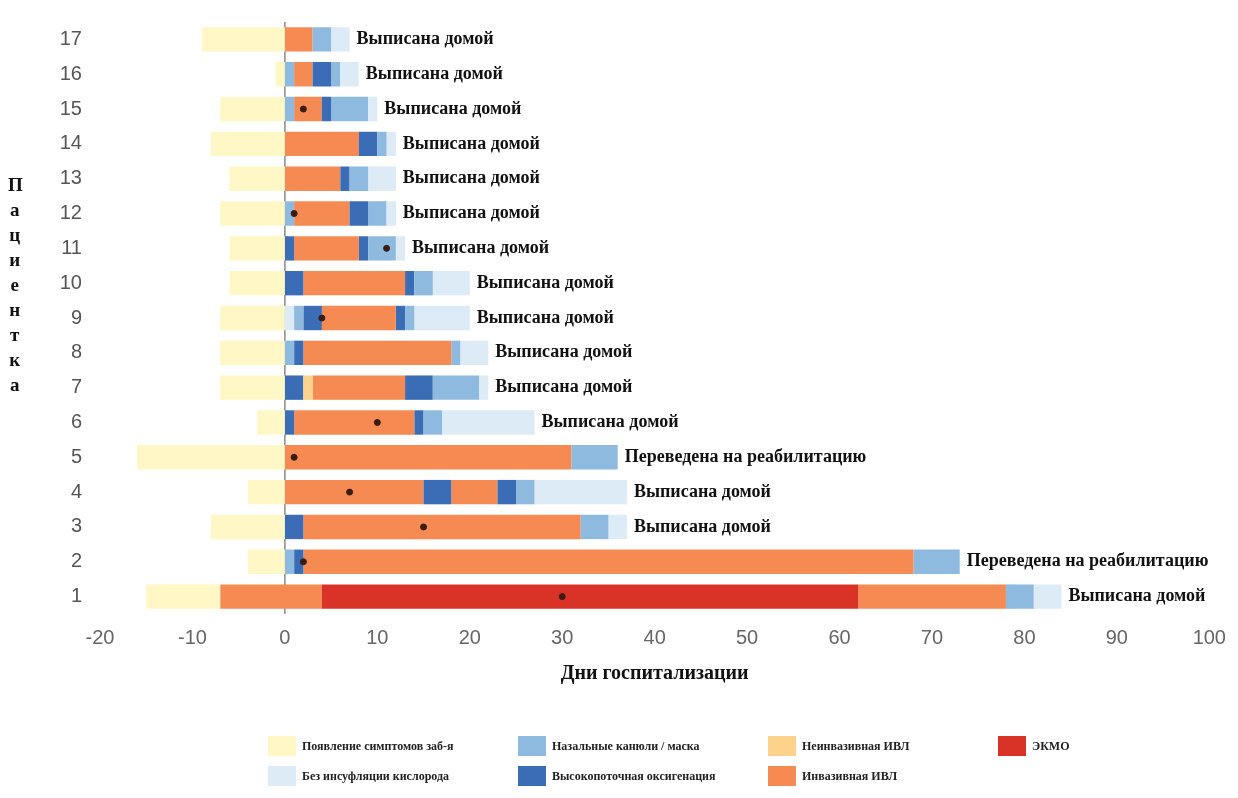 This screenshot has height=798, width=1238. What do you see at coordinates (70, 107) in the screenshot?
I see `y-tick-label: 15` at bounding box center [70, 107].